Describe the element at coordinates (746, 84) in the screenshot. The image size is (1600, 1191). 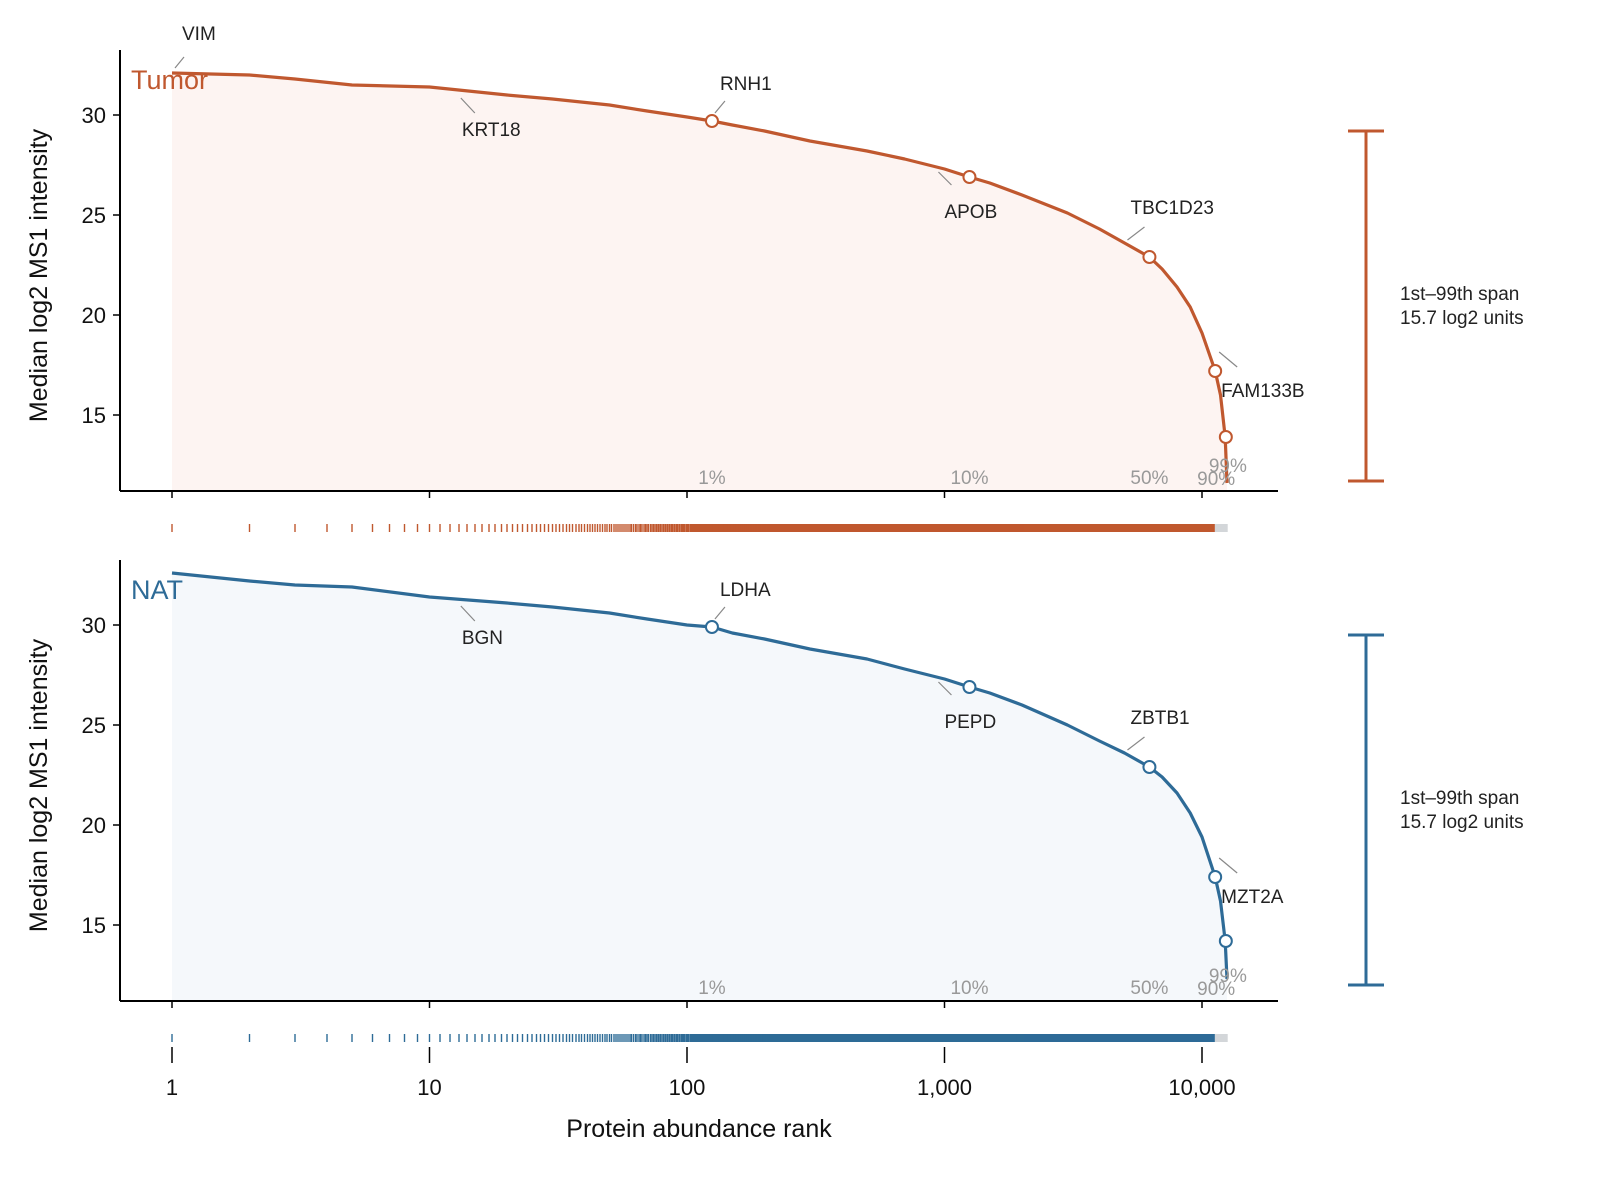
I see `annotation-label: RNH1` at that location.